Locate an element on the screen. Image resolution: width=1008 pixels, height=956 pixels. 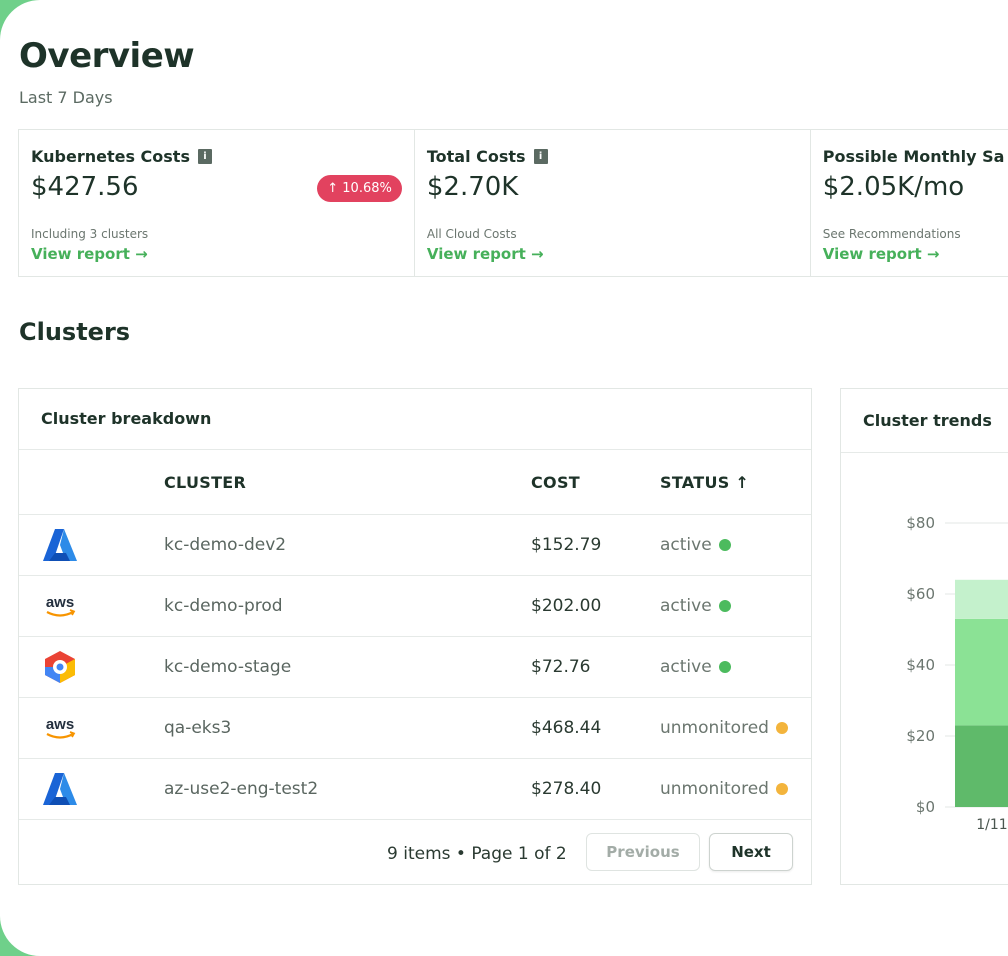
kpi-label: Kubernetes Costs i is located at coordinates (121, 156).